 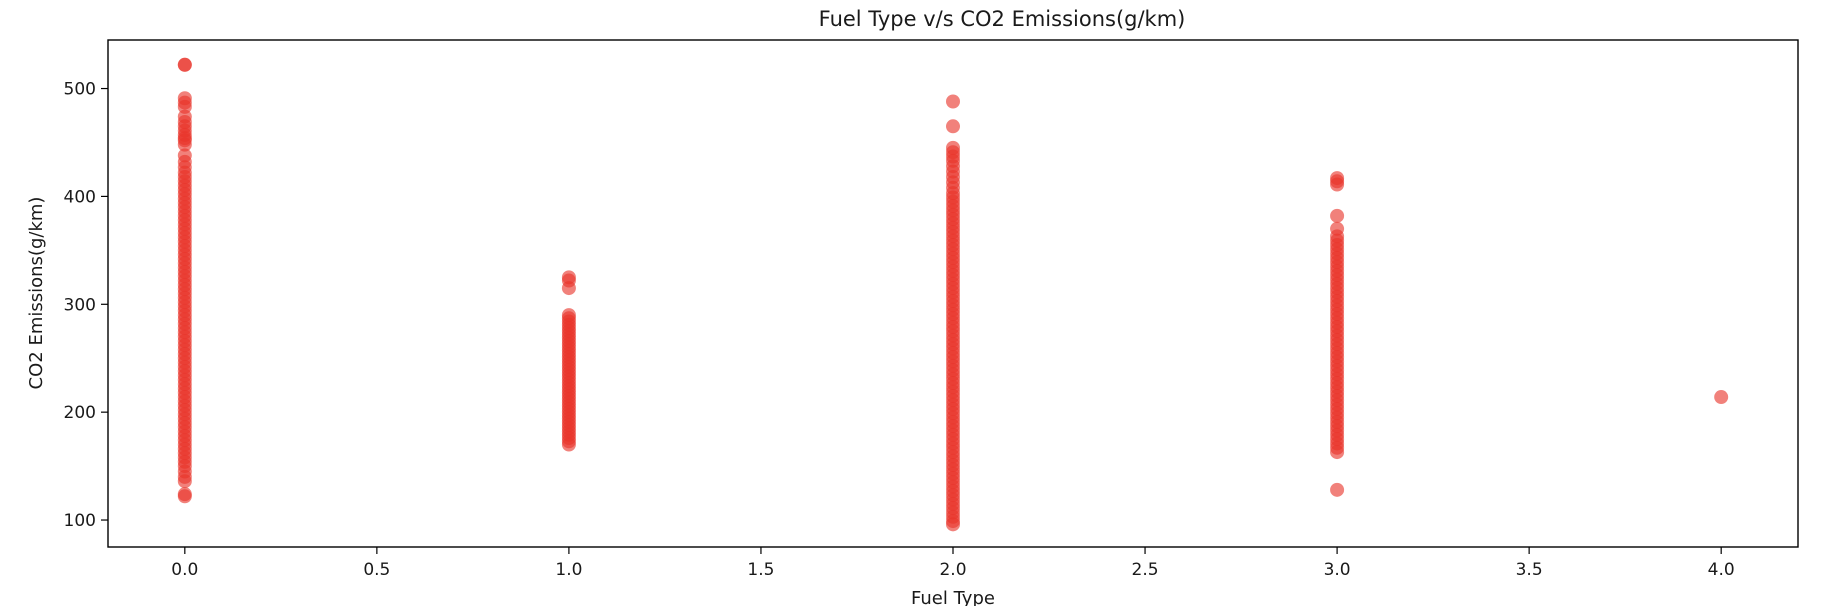 I want to click on x-axis-label: Fuel Type, so click(x=953, y=597).